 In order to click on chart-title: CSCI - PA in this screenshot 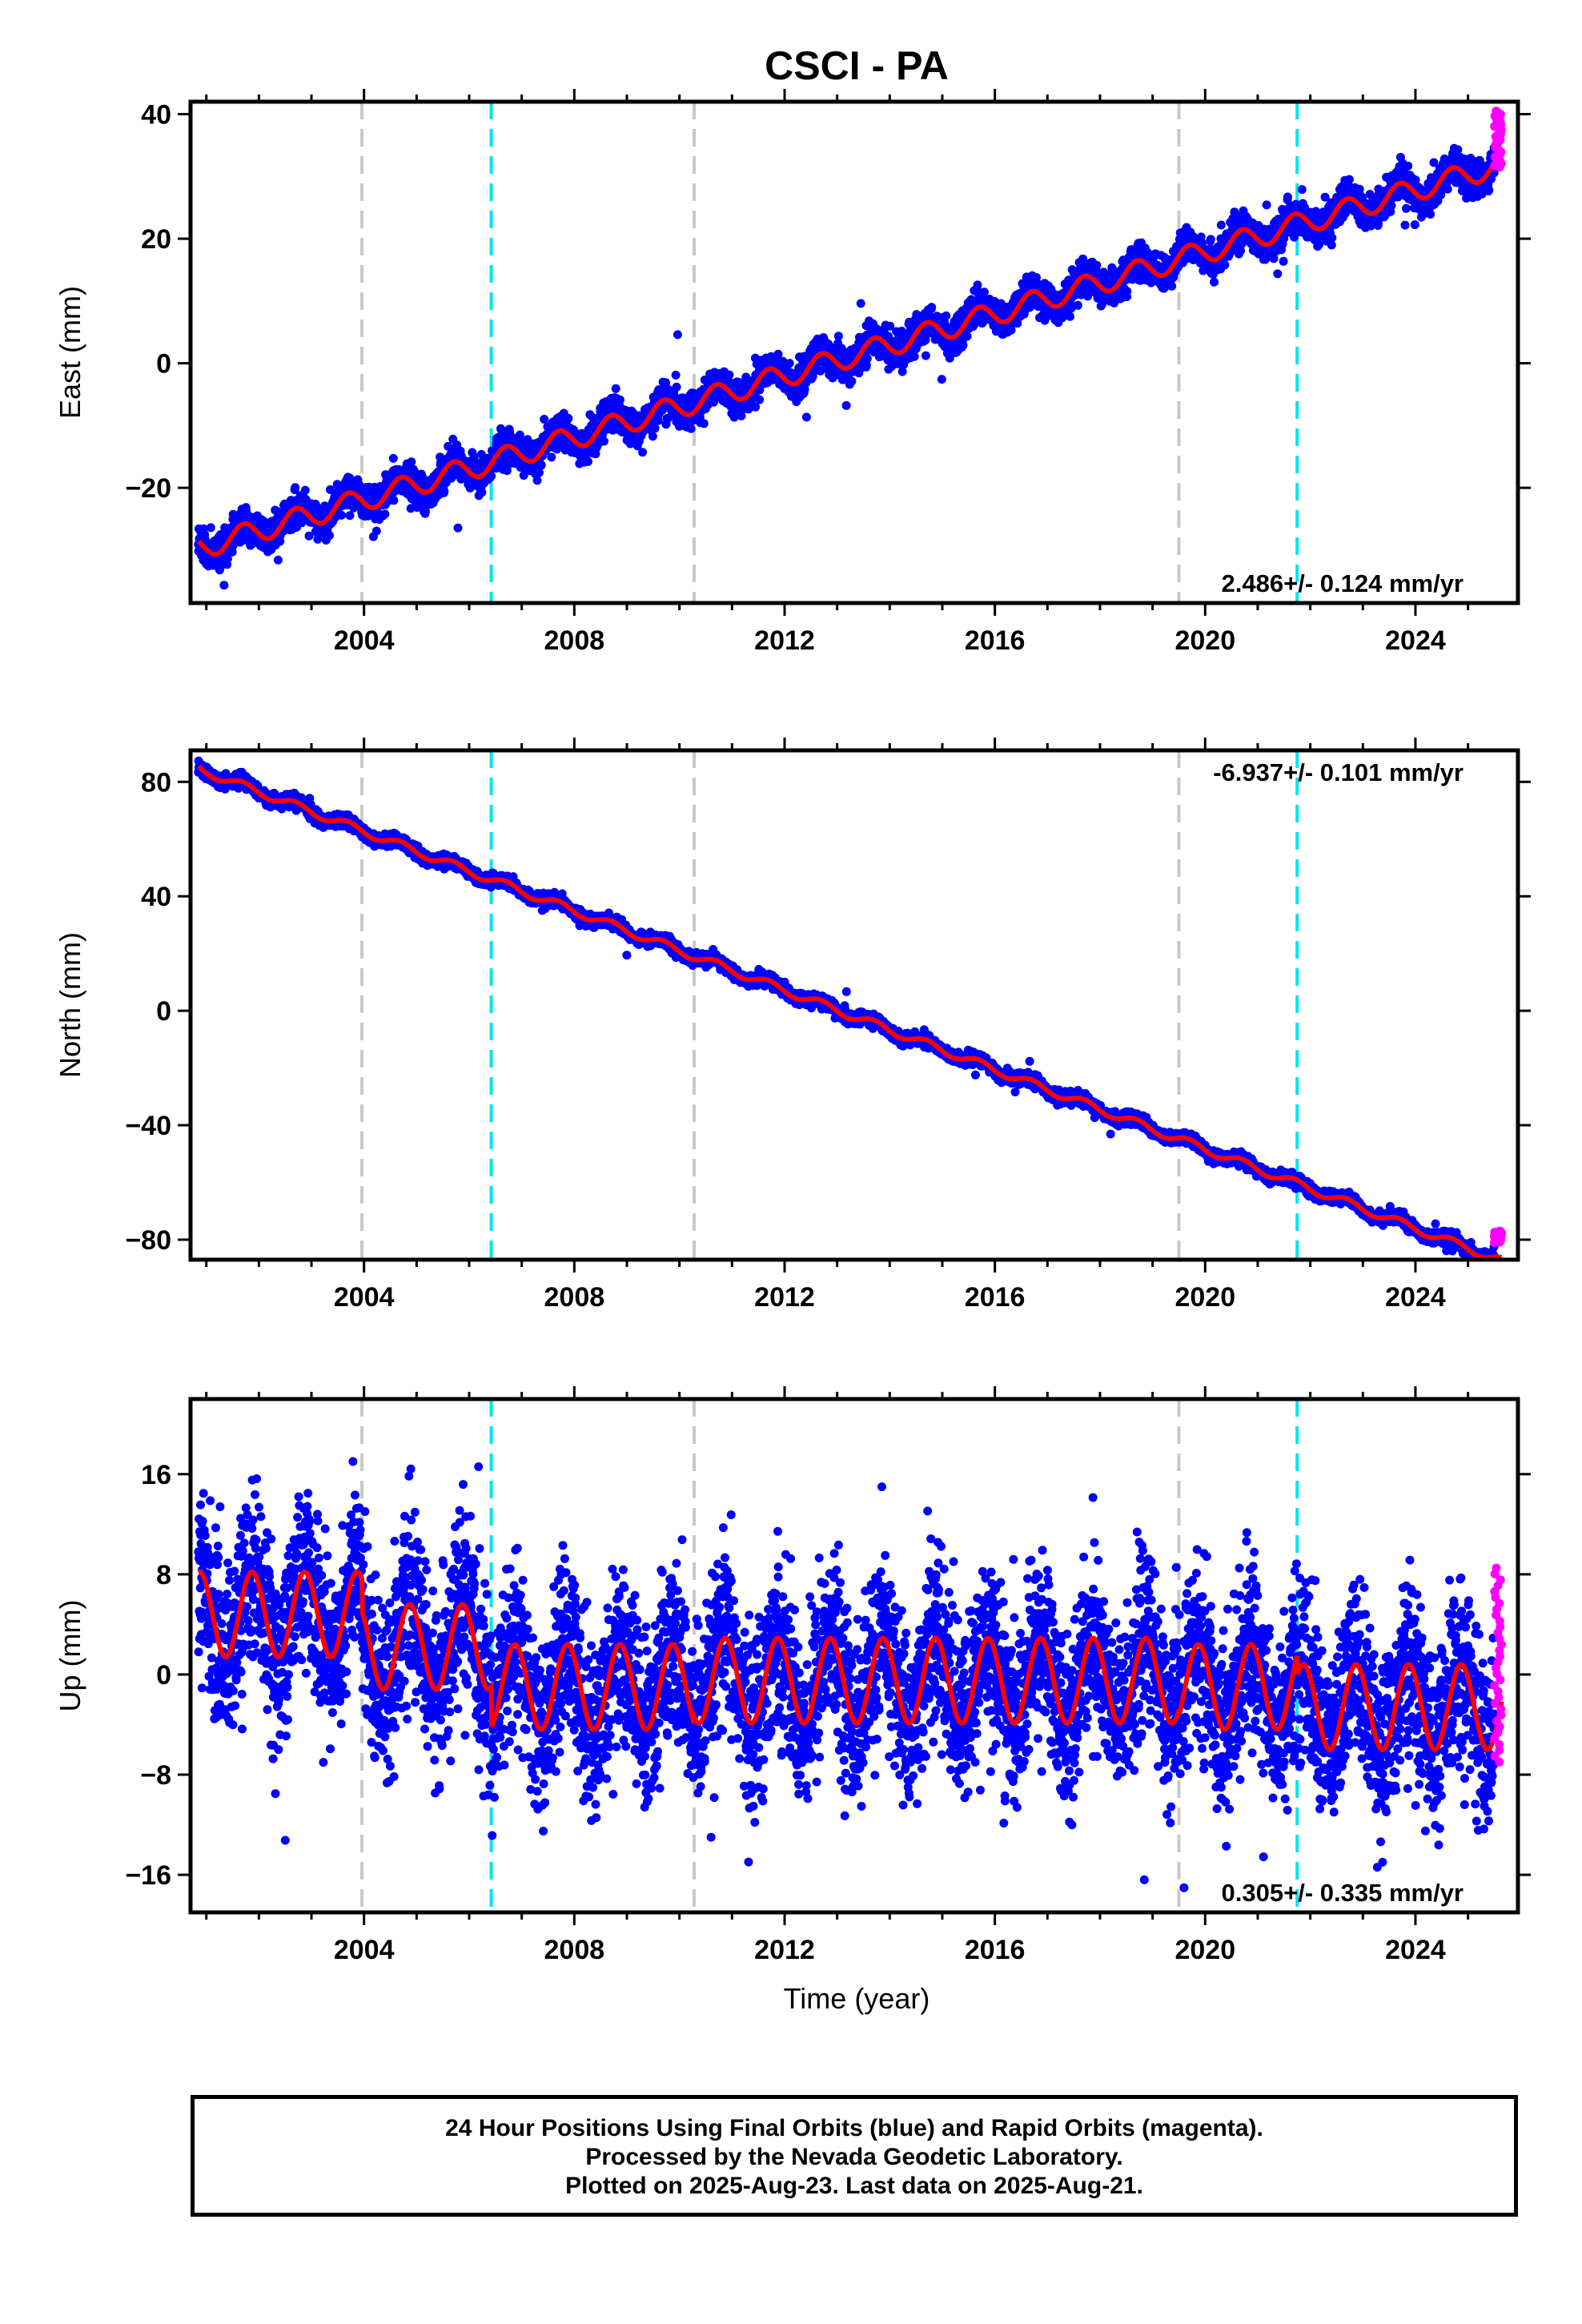, I will do `click(857, 65)`.